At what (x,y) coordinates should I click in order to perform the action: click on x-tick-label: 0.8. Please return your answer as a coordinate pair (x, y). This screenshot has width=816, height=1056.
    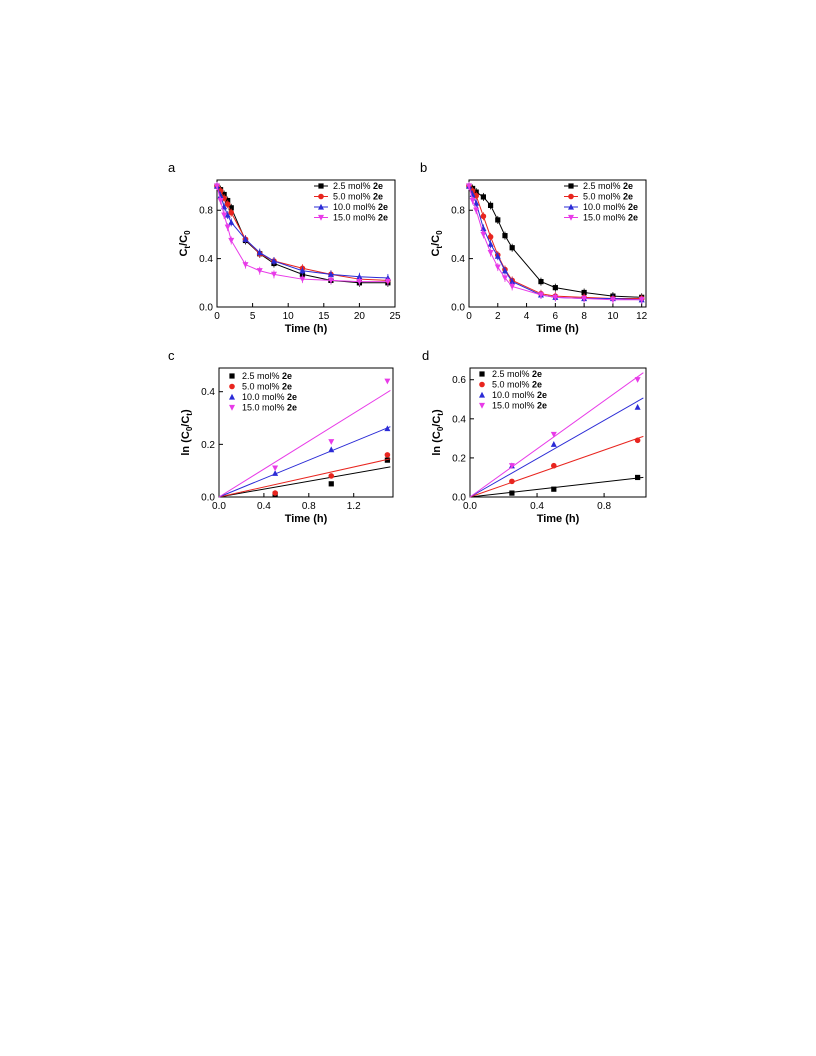
    Looking at the image, I should click on (604, 506).